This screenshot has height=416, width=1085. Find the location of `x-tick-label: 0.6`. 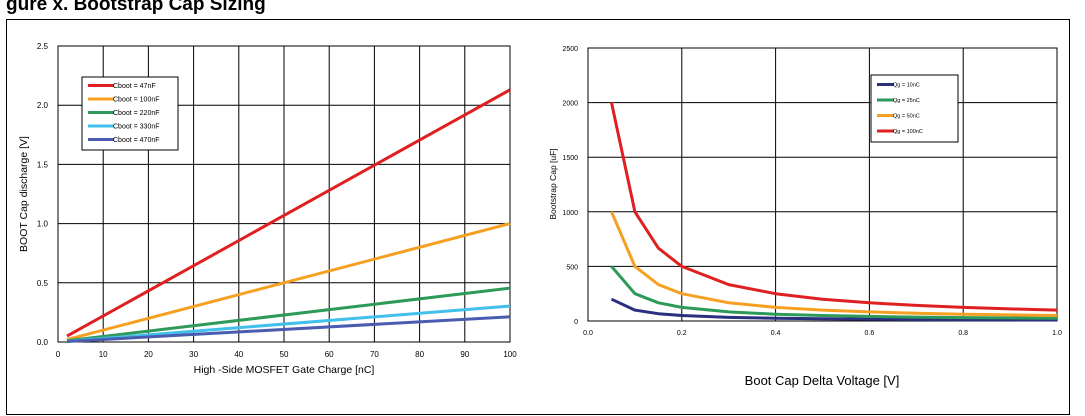

x-tick-label: 0.6 is located at coordinates (870, 333).